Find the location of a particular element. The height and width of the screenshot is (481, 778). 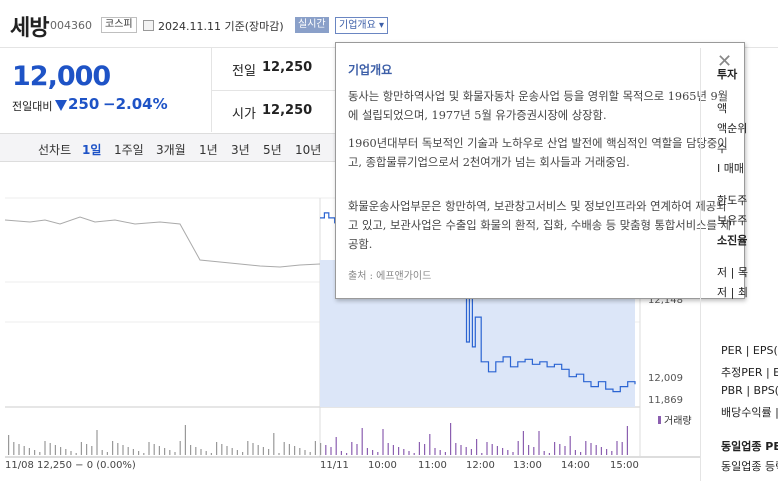

x-label: 11:00 is located at coordinates (432, 465).